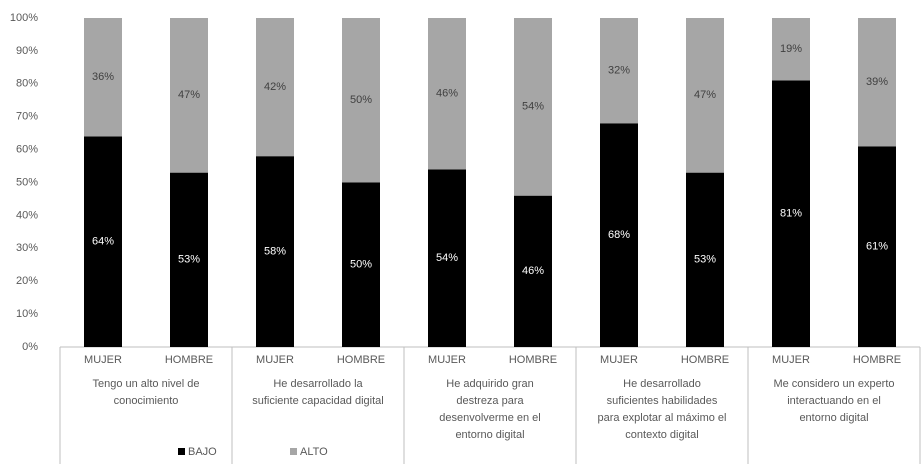 Image resolution: width=924 pixels, height=464 pixels. What do you see at coordinates (30, 347) in the screenshot?
I see `y-tick-label: 0%` at bounding box center [30, 347].